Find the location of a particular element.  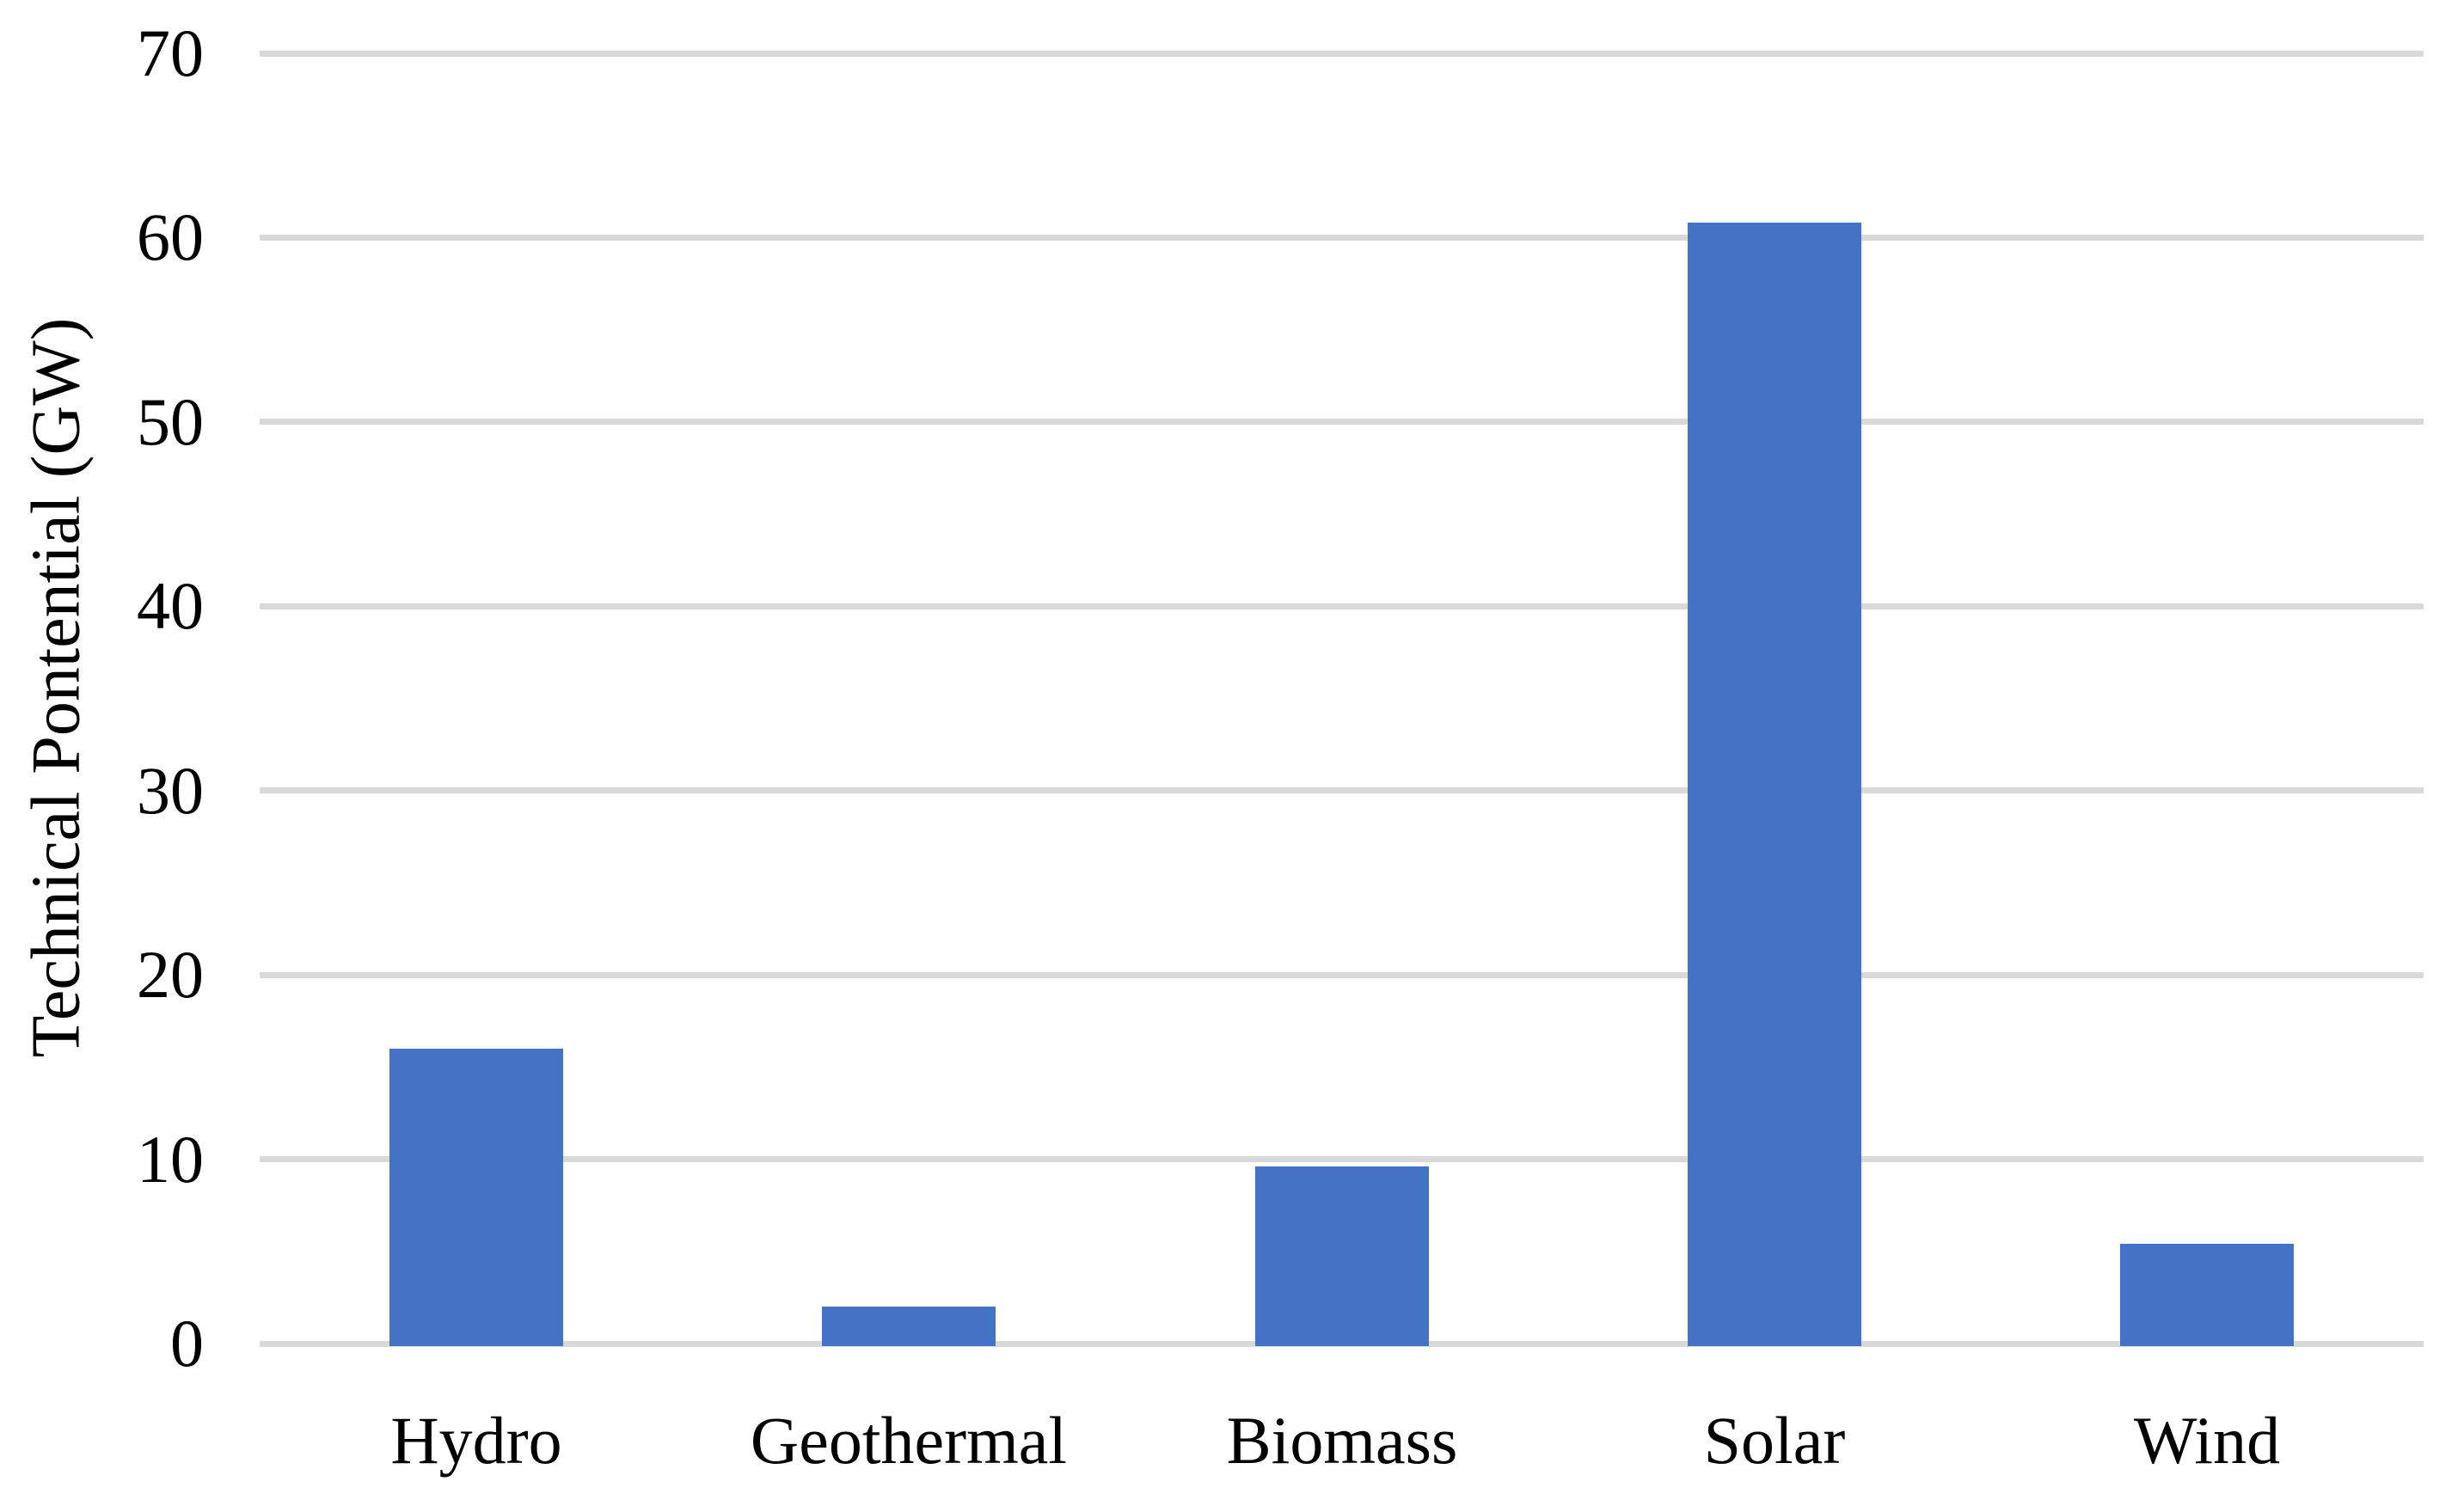

bar-geothermal is located at coordinates (909, 1327).